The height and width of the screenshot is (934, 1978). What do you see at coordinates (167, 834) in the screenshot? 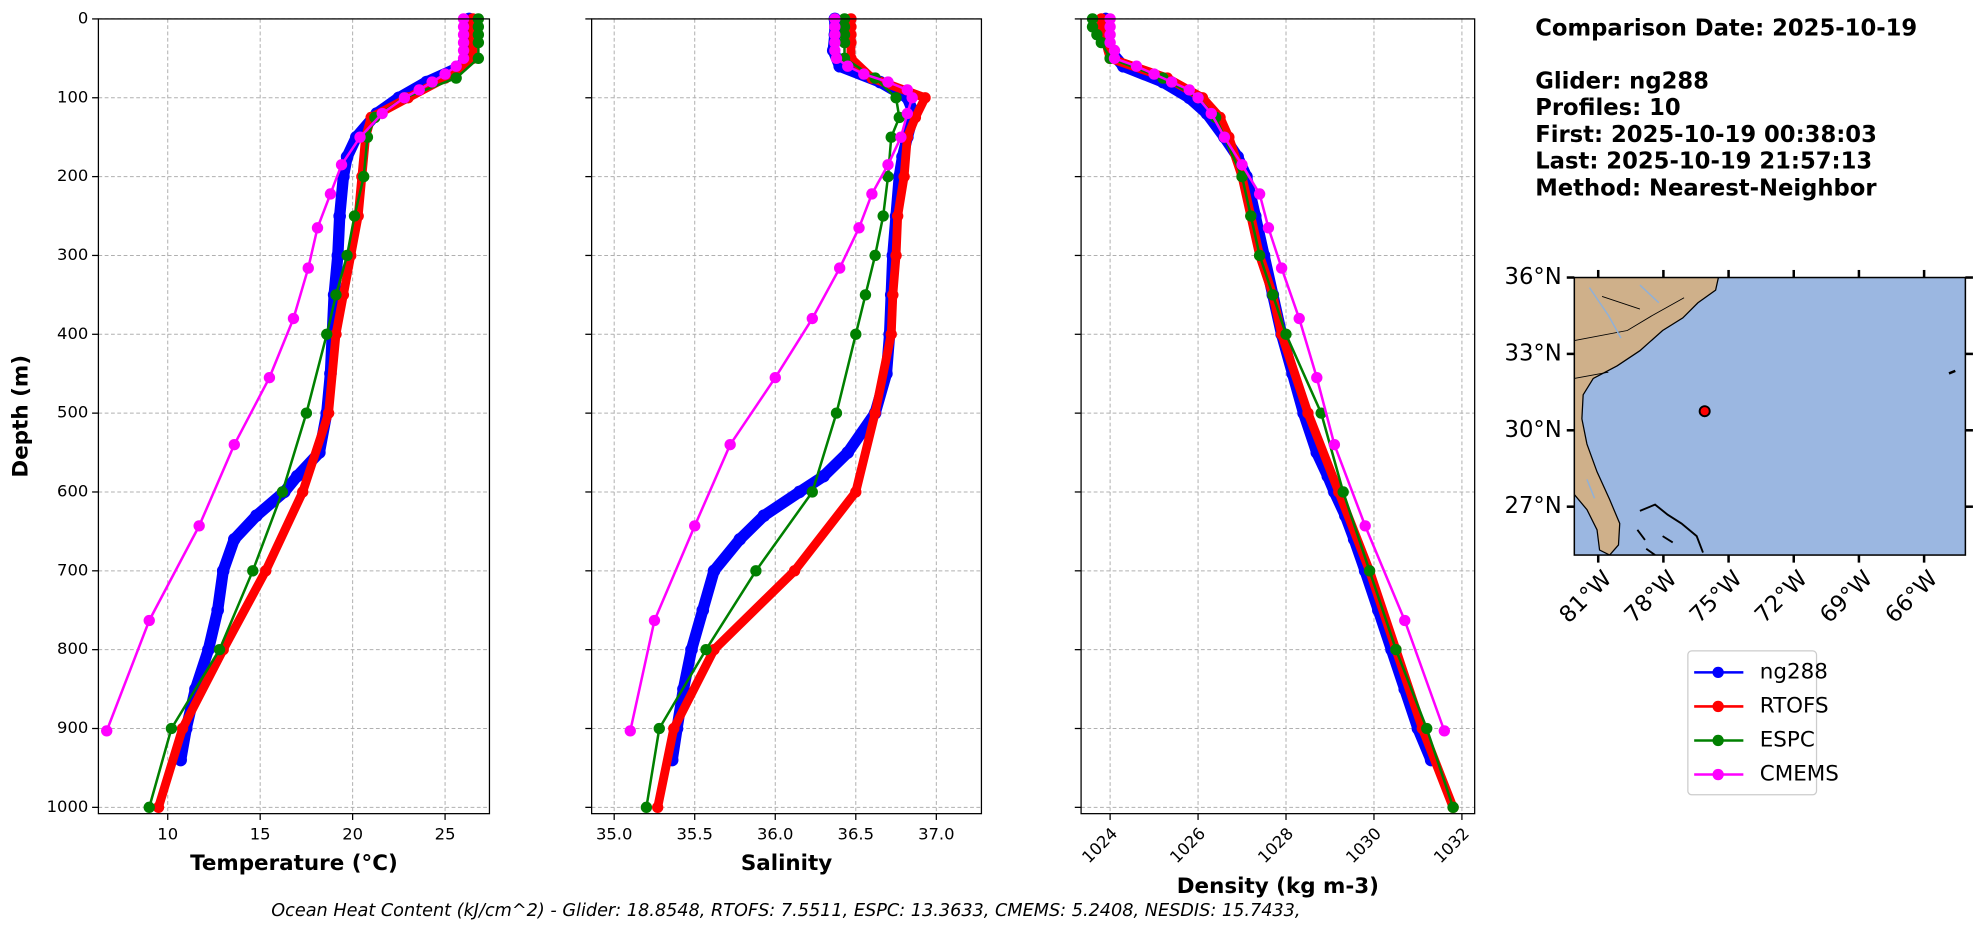
I see `x-tick-label: 10` at bounding box center [167, 834].